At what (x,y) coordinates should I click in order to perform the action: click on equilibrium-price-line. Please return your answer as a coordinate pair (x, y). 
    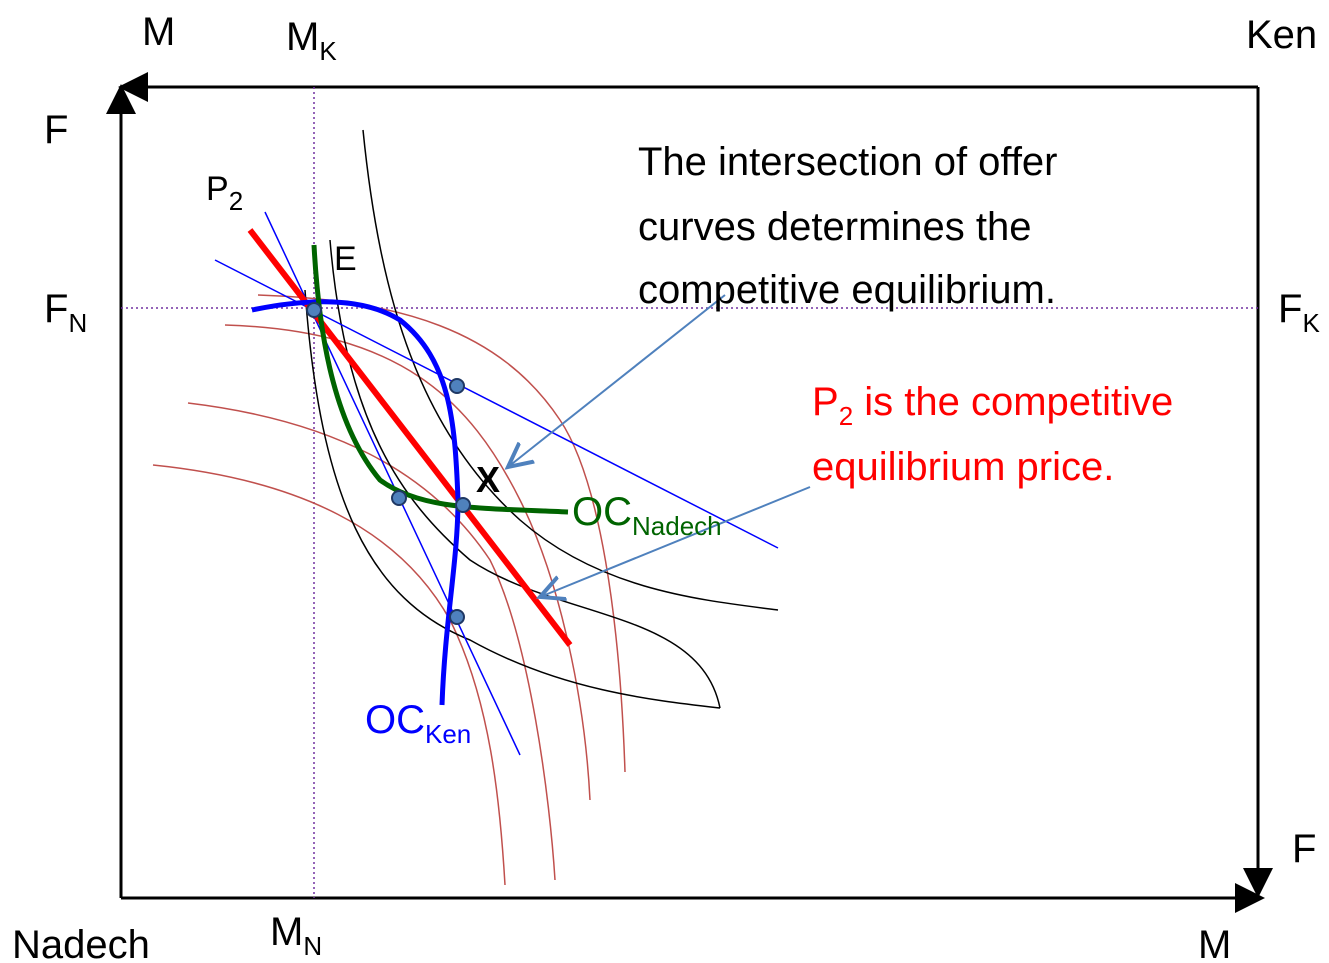
    Looking at the image, I should click on (410, 437).